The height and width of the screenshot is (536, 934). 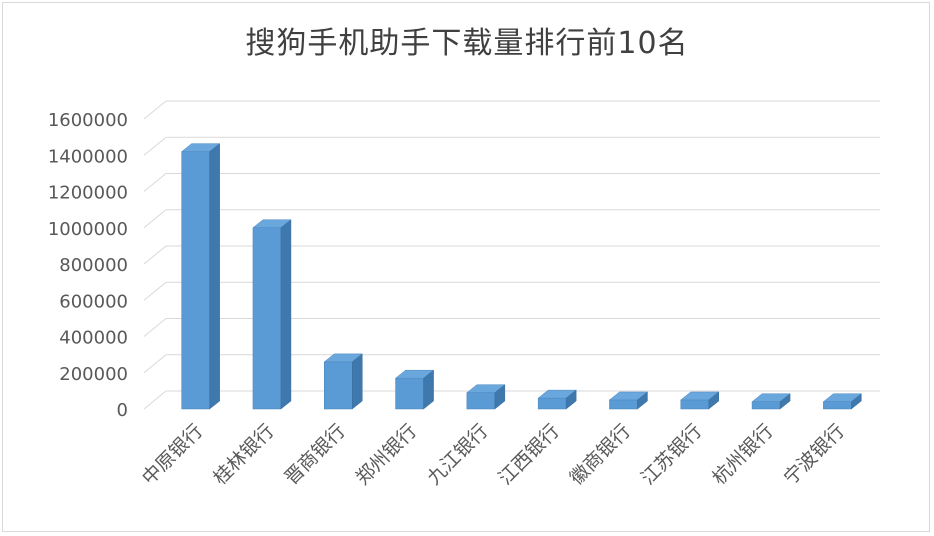 What do you see at coordinates (528, 454) in the screenshot?
I see `x-category-label: 江西银行` at bounding box center [528, 454].